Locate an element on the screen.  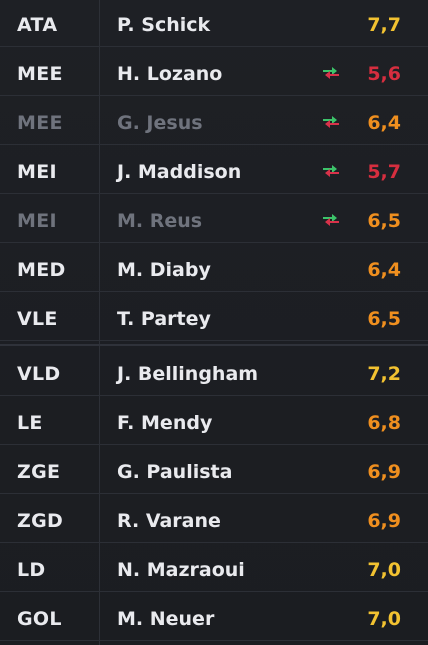
player-rating: 7,7 is located at coordinates (384, 25).